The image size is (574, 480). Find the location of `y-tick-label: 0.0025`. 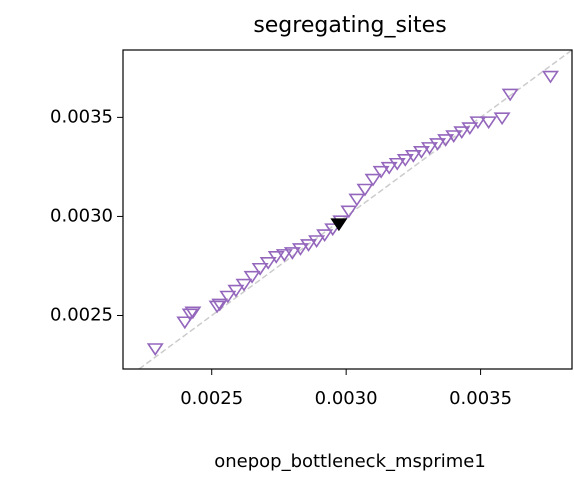

y-tick-label: 0.0025 is located at coordinates (81, 315).